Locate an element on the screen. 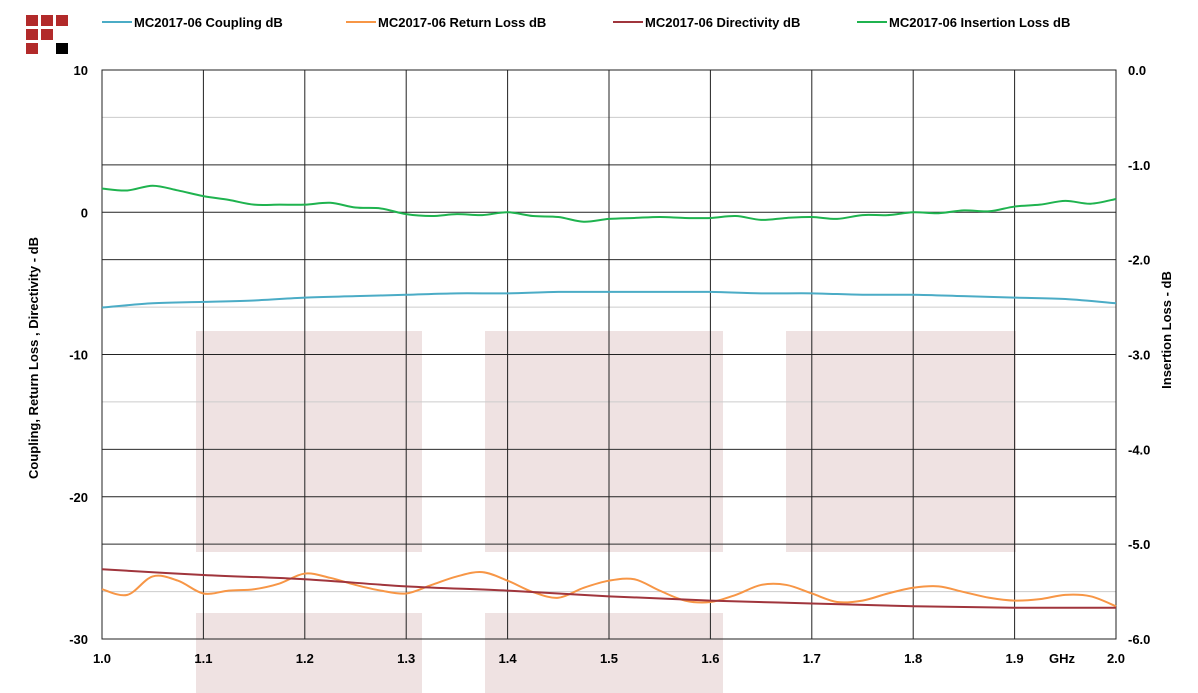 Image resolution: width=1198 pixels, height=693 pixels. logo is located at coordinates (47, 34).